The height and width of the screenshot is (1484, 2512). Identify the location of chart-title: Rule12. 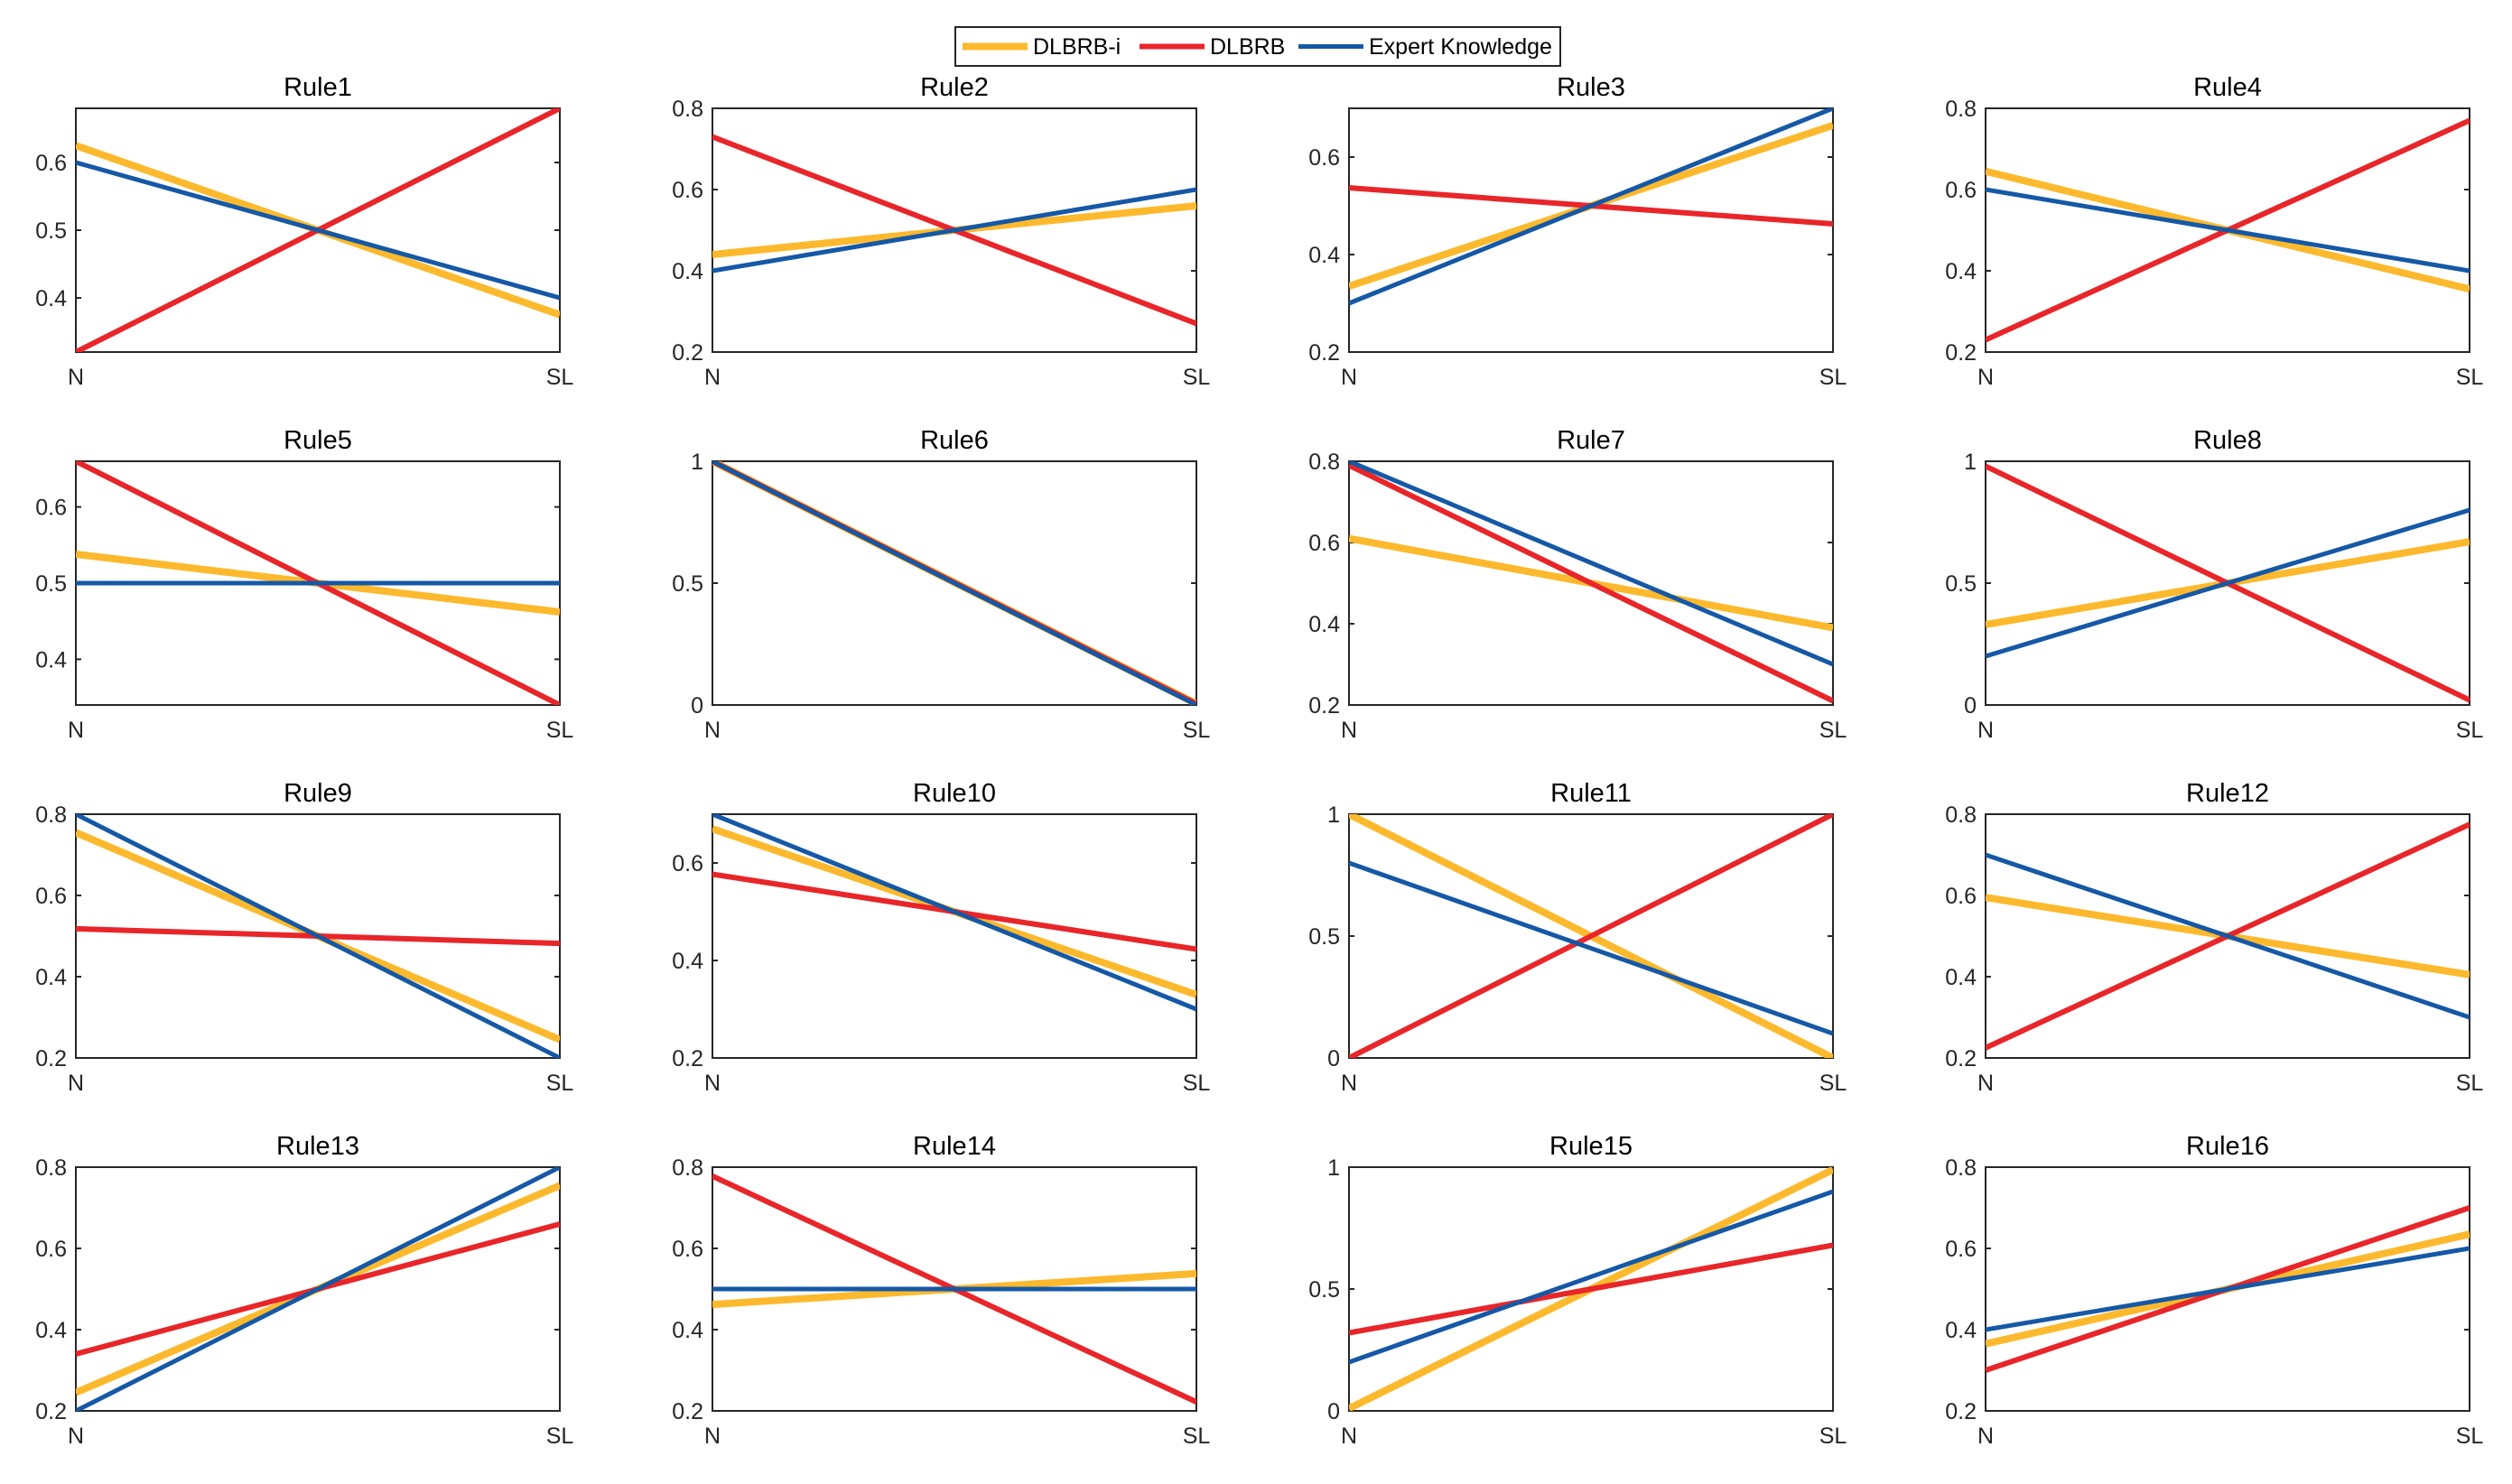
(2227, 794).